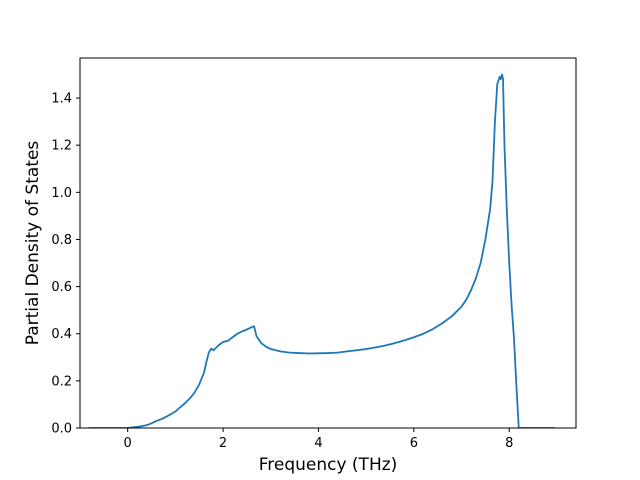  Describe the element at coordinates (318, 443) in the screenshot. I see `x-tick-label: 4` at that location.